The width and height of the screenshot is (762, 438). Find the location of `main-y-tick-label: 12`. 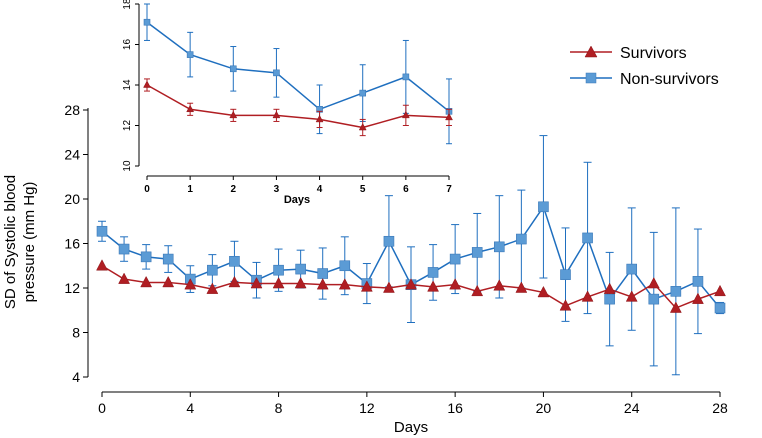

main-y-tick-label: 12 is located at coordinates (72, 288).